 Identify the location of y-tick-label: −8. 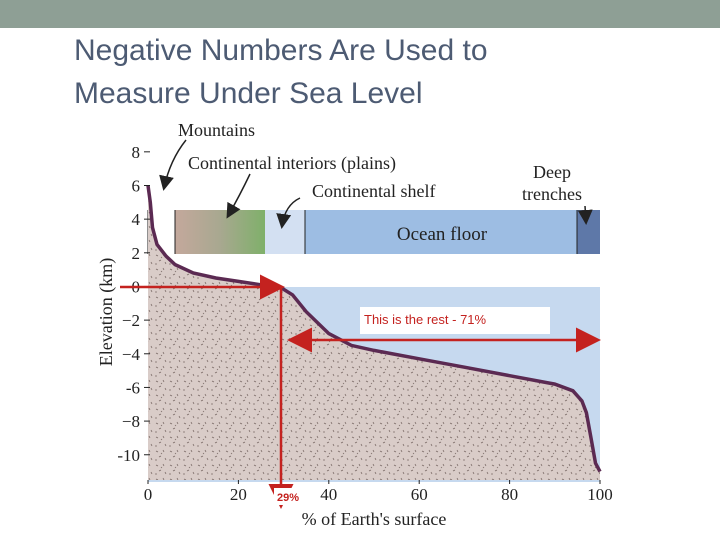
(131, 421).